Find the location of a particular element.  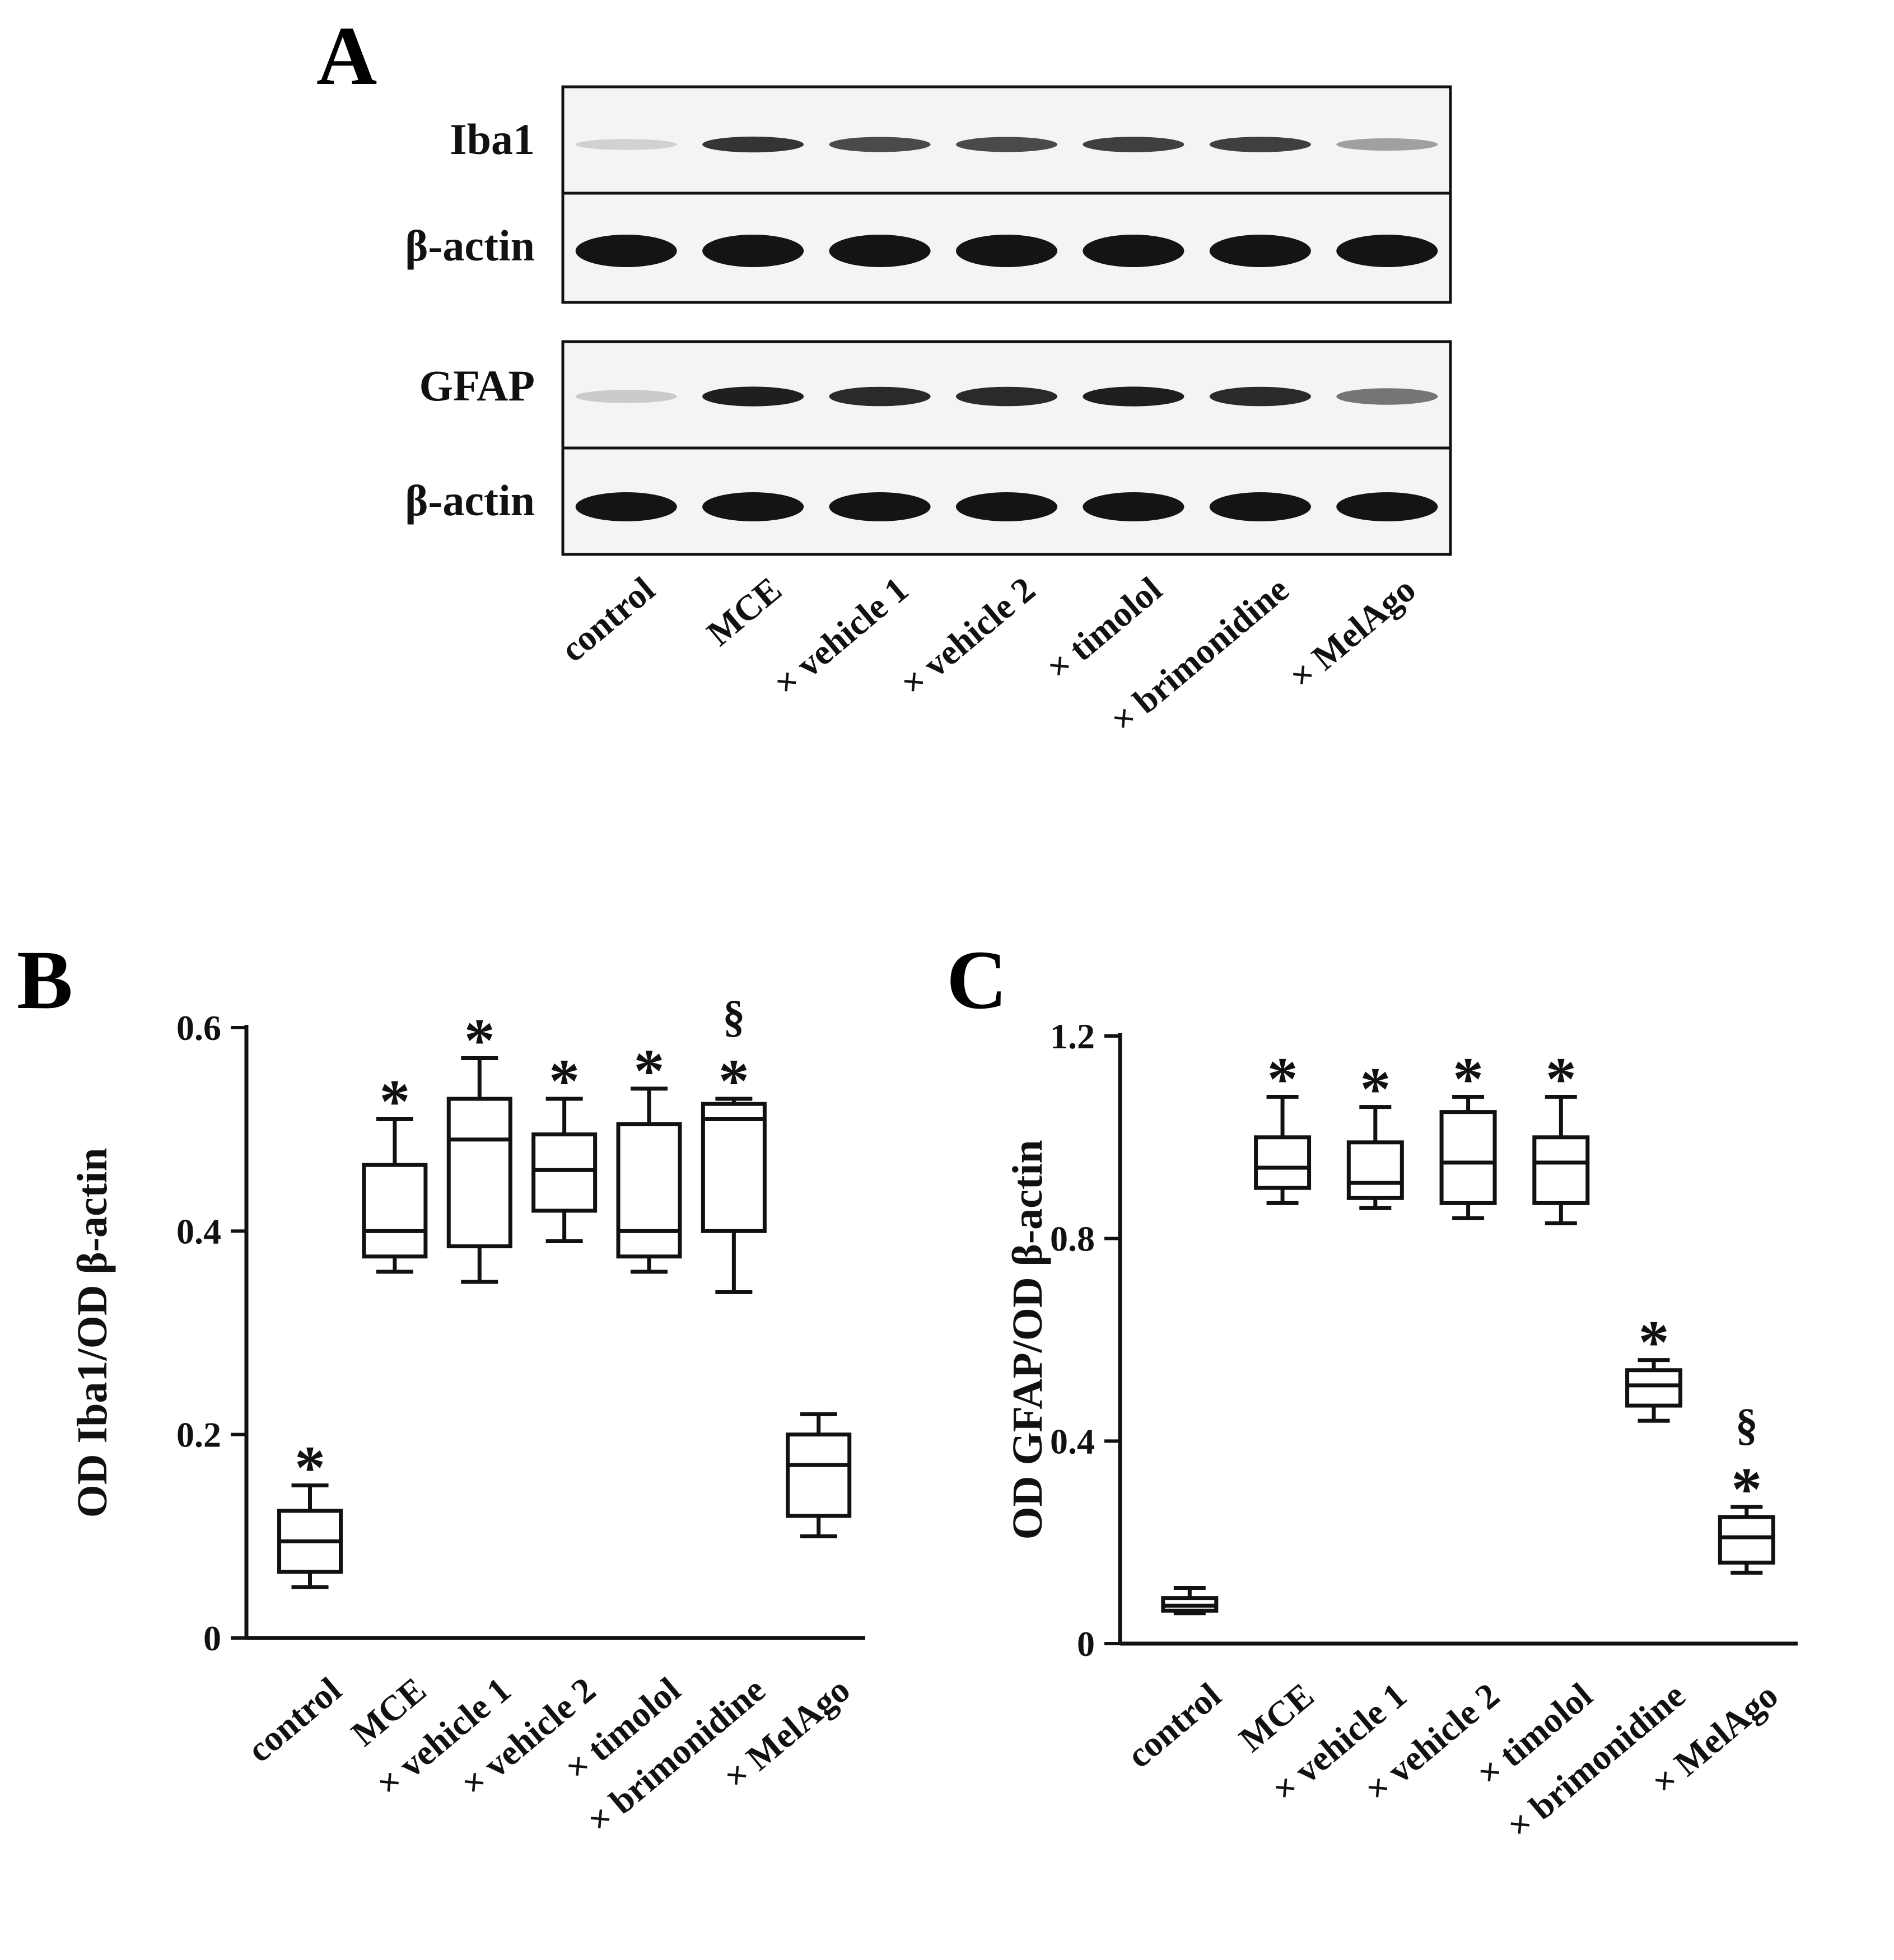

lane-label: × MelAgo is located at coordinates (1353, 633).